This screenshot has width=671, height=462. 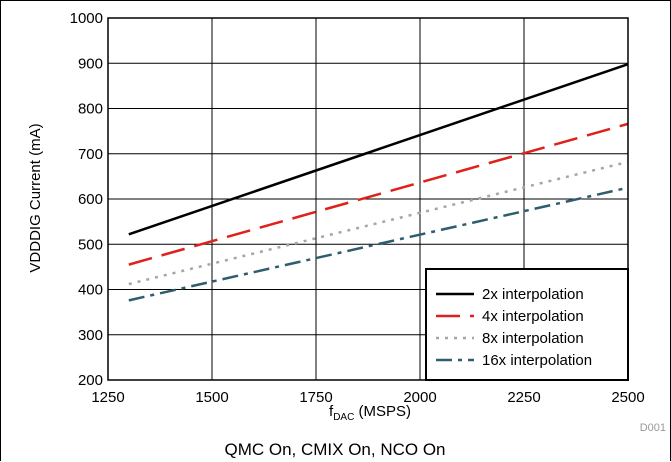 What do you see at coordinates (90, 290) in the screenshot?
I see `y-tick-label: 400` at bounding box center [90, 290].